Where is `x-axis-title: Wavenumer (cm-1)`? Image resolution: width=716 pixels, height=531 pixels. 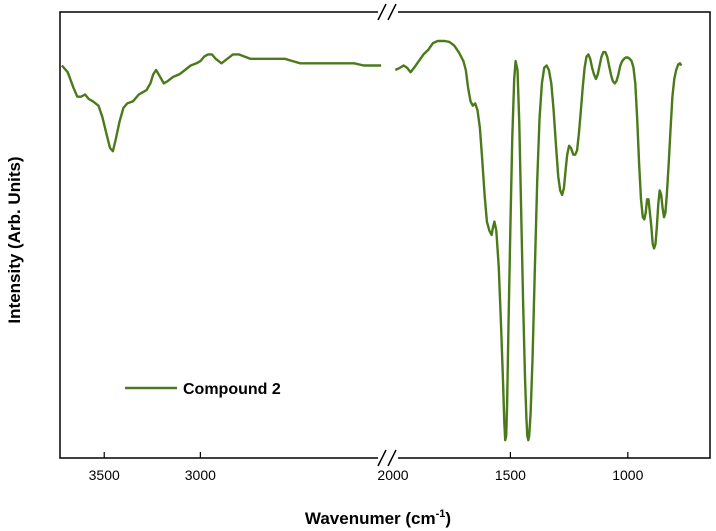 x-axis-title: Wavenumer (cm-1) is located at coordinates (378, 518).